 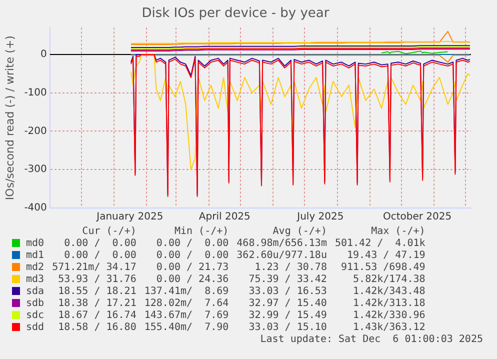 What do you see at coordinates (417, 217) in the screenshot?
I see `x-tick-label: October 2025` at bounding box center [417, 217].